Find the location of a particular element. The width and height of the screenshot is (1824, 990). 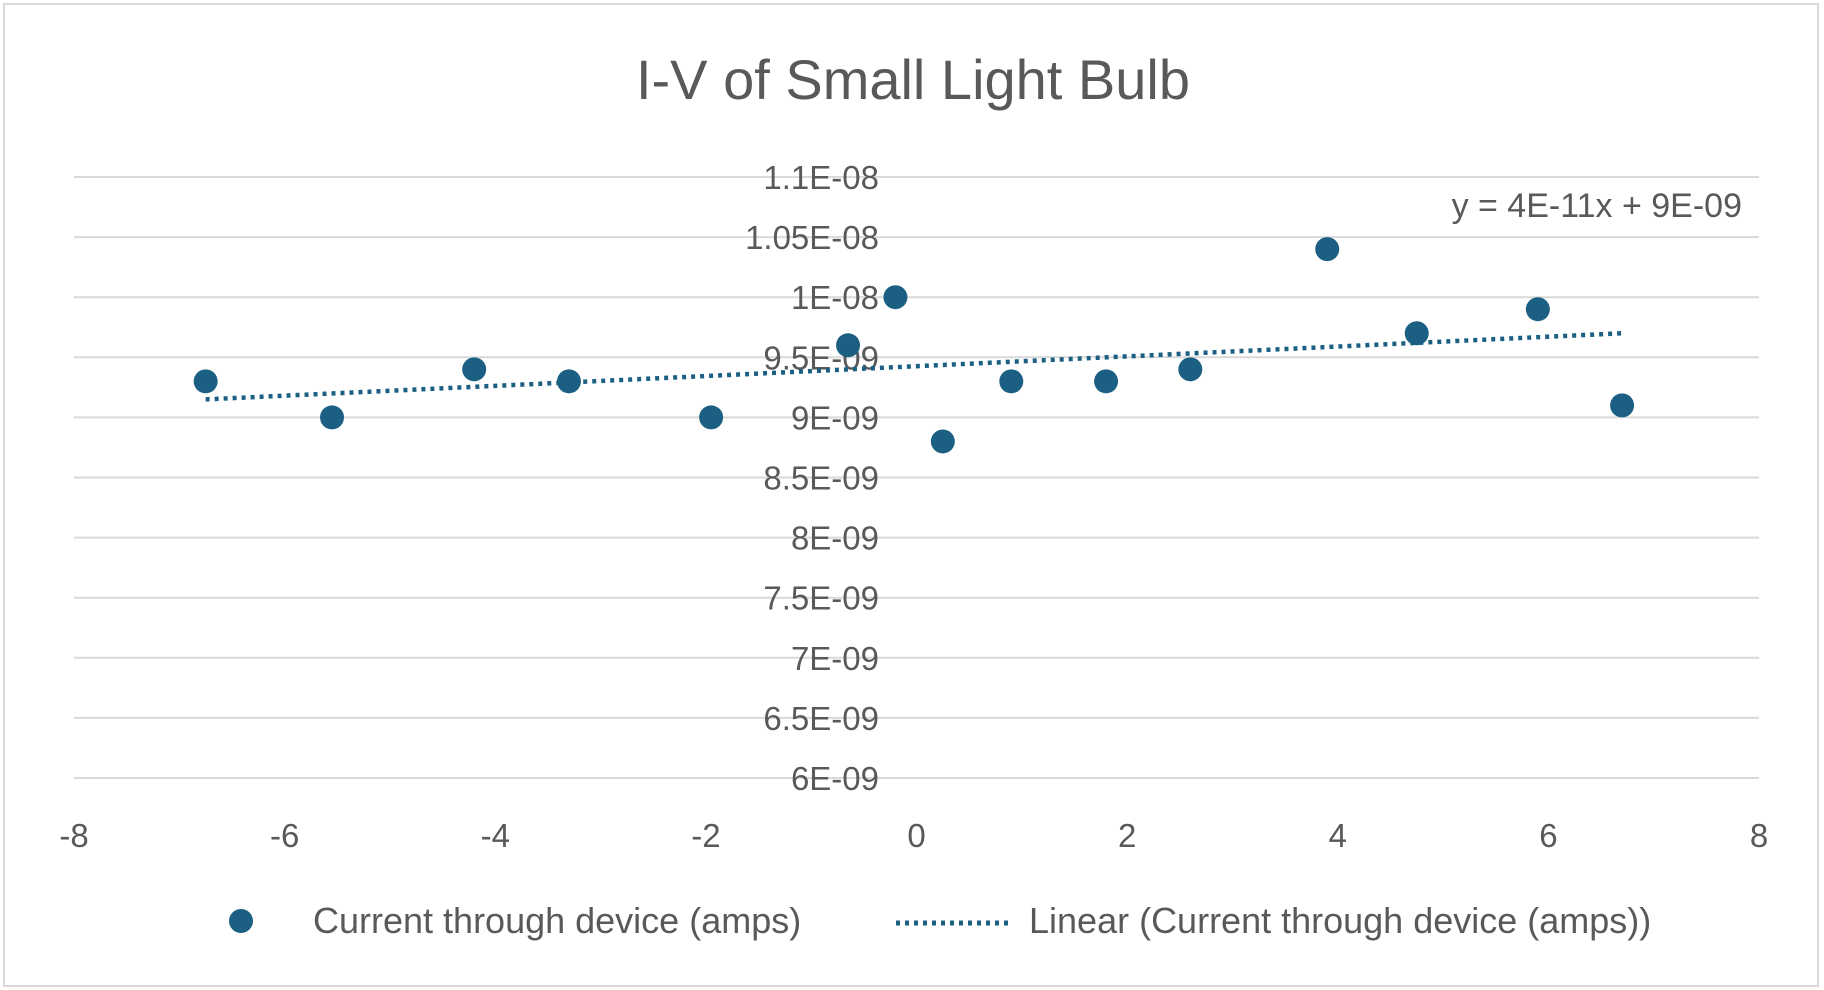

x-tick-label: 8 is located at coordinates (1759, 835).